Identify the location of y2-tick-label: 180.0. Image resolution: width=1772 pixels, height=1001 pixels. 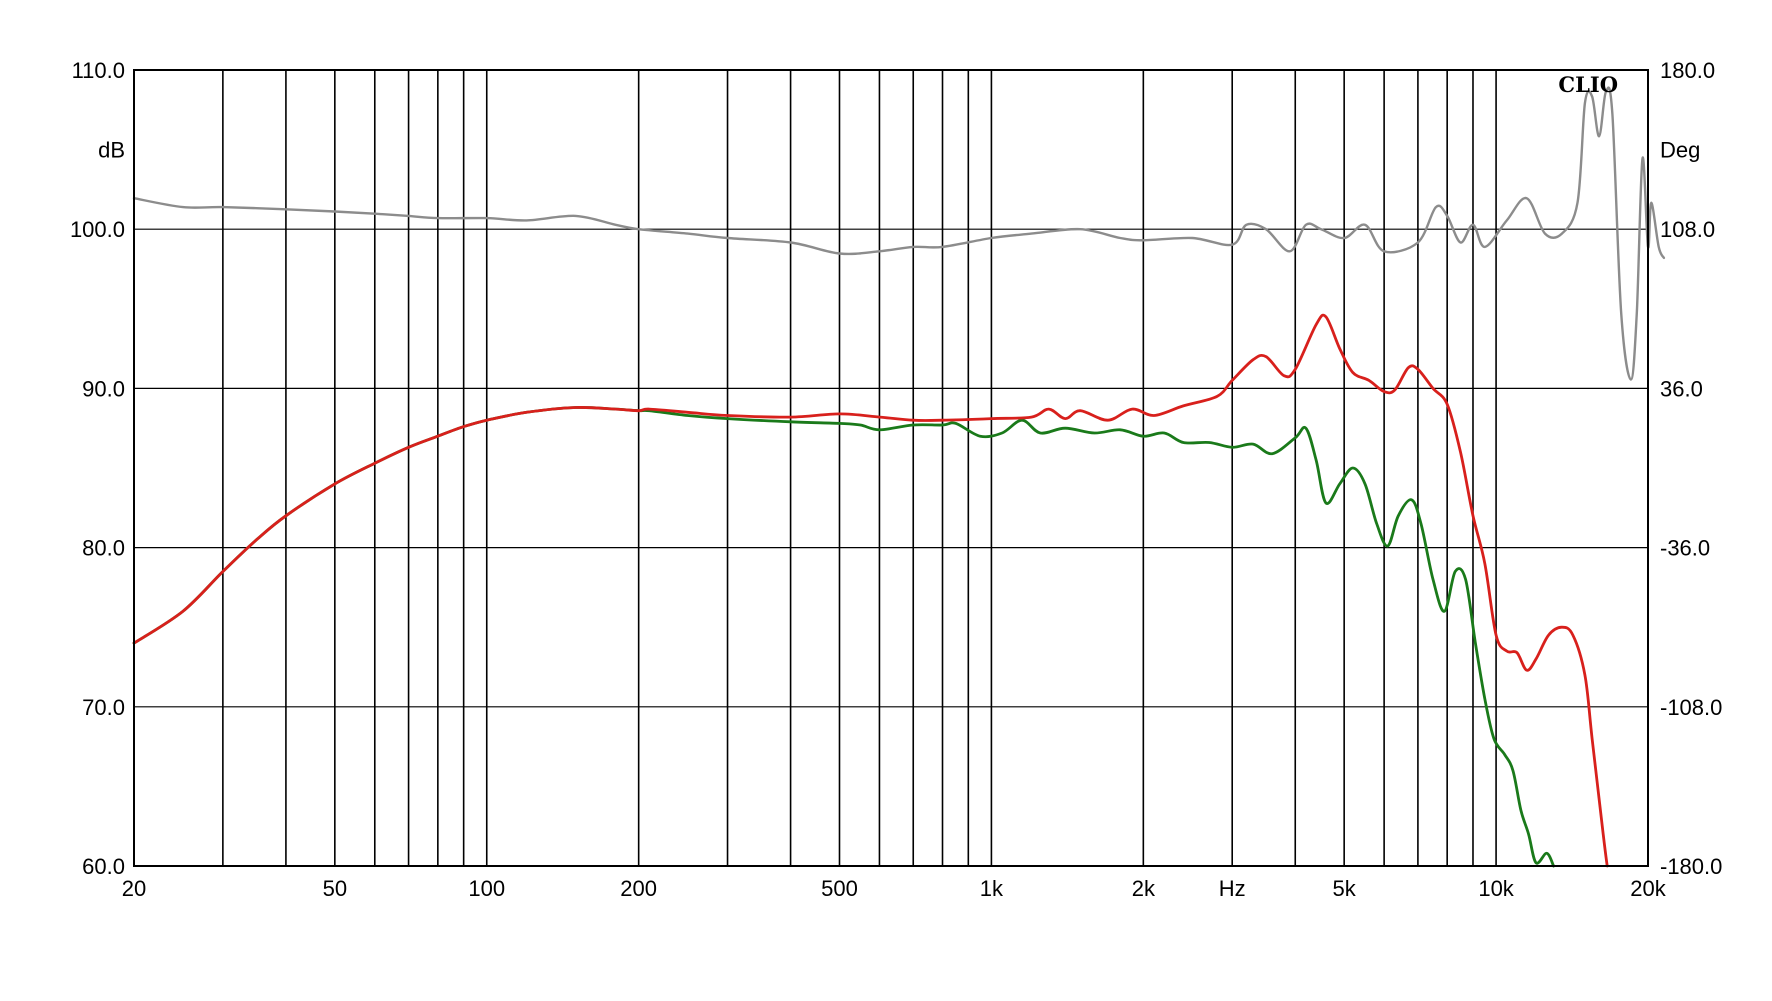
(1687, 70).